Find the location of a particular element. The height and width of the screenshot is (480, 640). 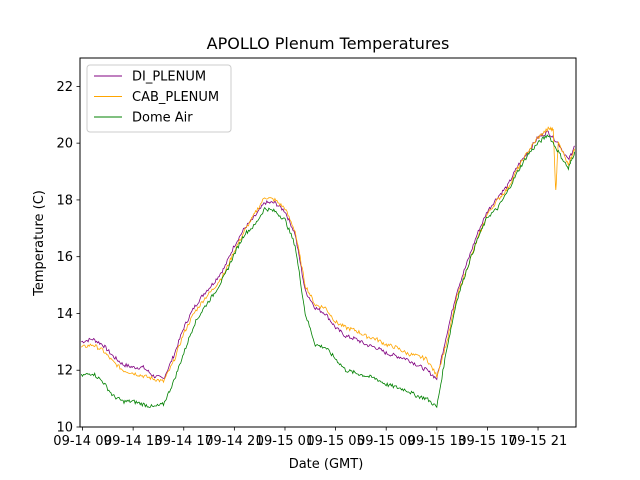

x-tick-label: 09-14 13 is located at coordinates (133, 441).